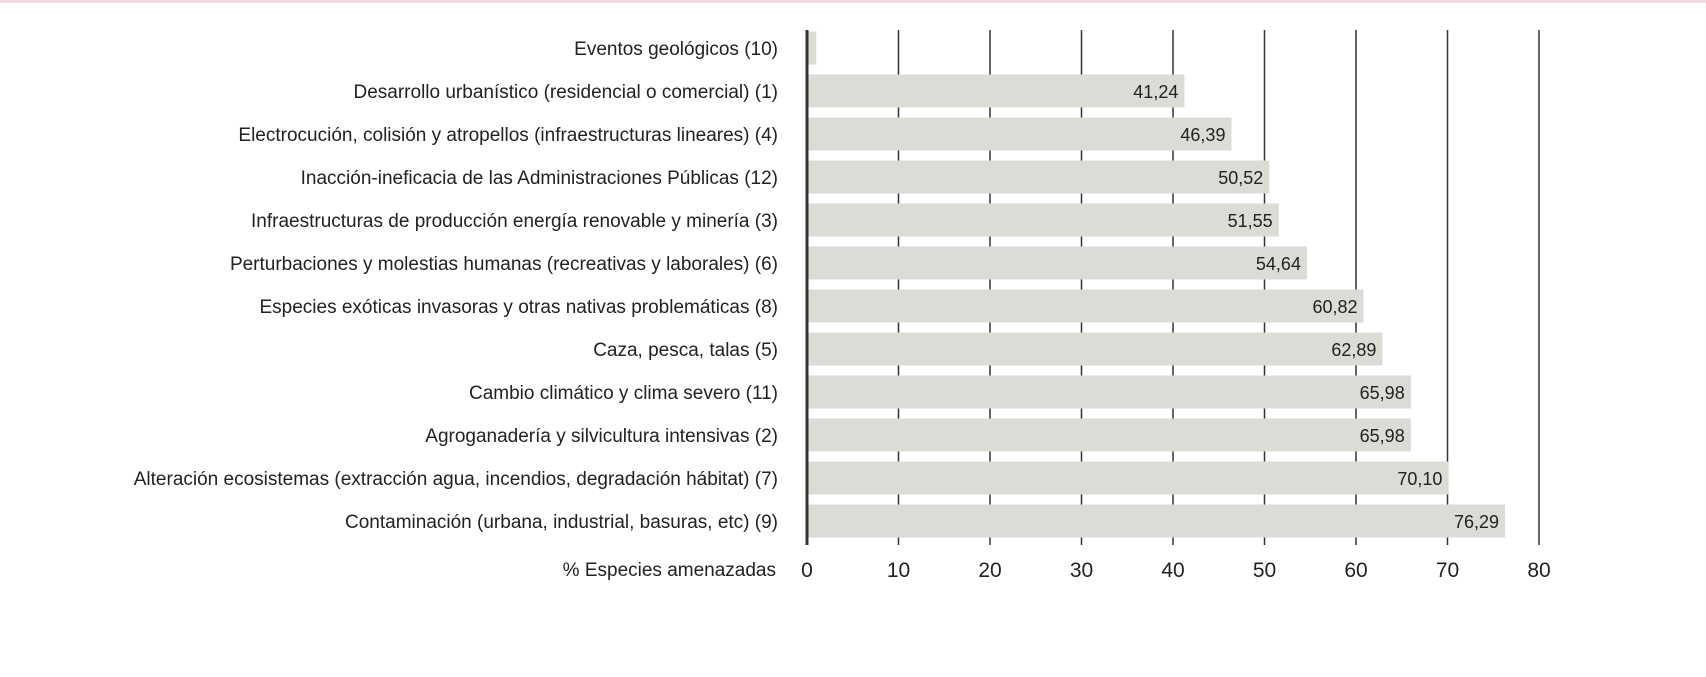  I want to click on category-label: Cambio climático y clima severo (11), so click(623, 393).